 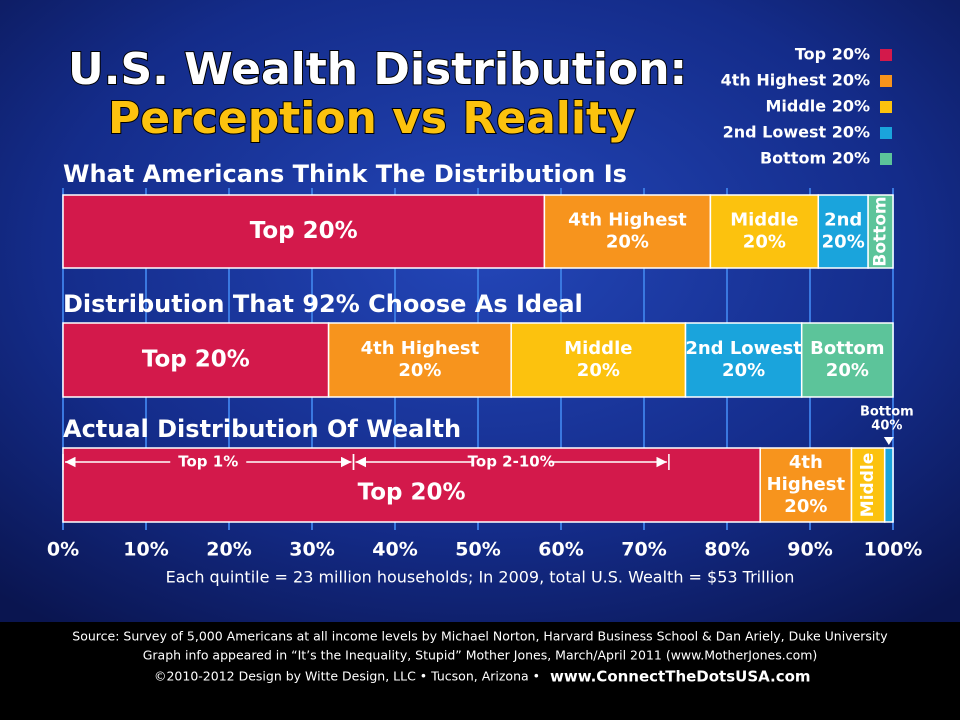 What do you see at coordinates (560, 550) in the screenshot?
I see `x-tick-label: 60%` at bounding box center [560, 550].